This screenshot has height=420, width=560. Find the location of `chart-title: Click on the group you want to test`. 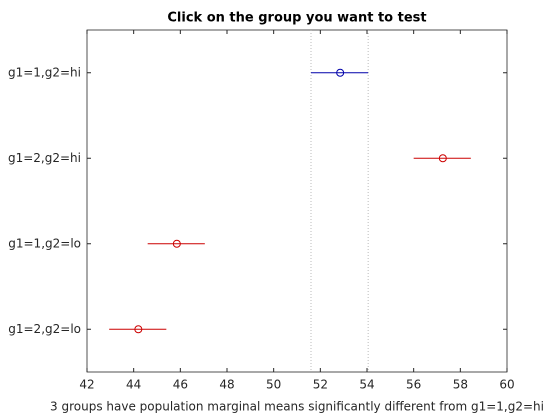

chart-title: Click on the group you want to test is located at coordinates (296, 18).